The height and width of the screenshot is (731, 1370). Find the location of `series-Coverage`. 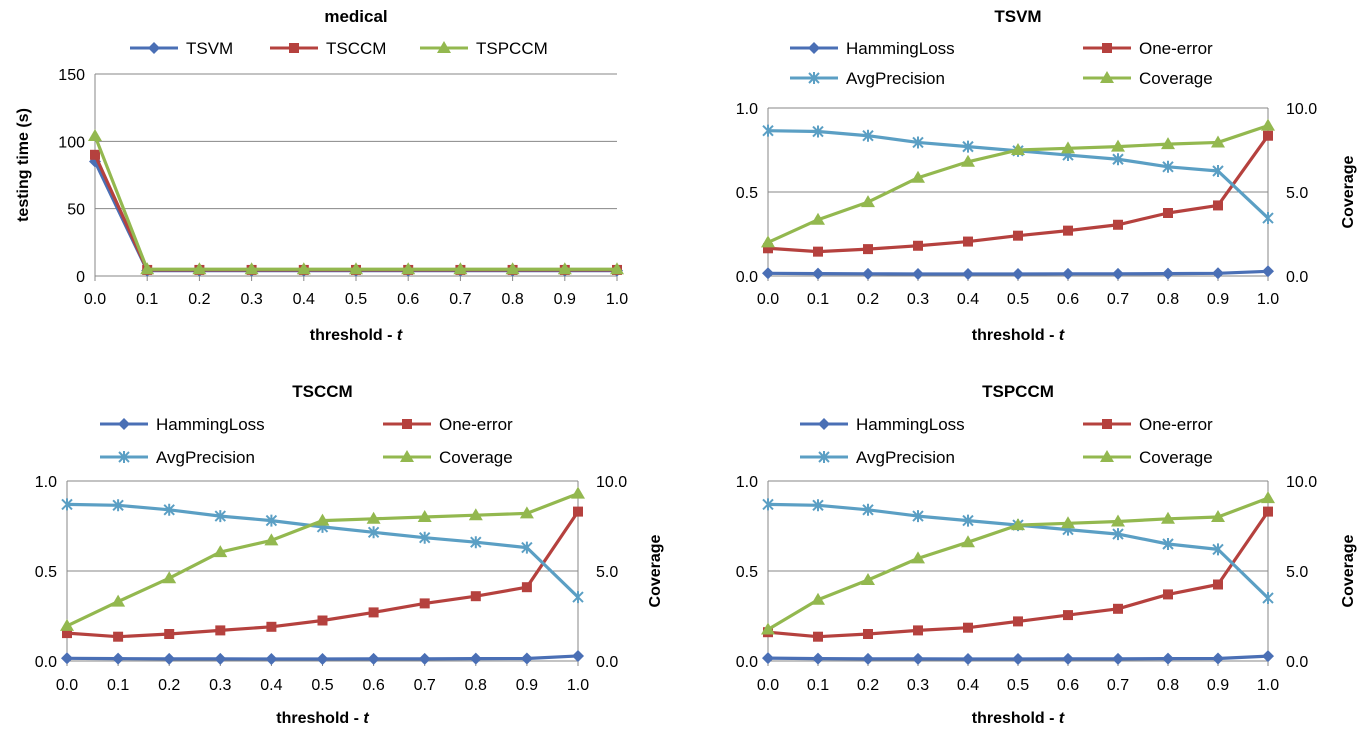

series-Coverage is located at coordinates (1018, 183).